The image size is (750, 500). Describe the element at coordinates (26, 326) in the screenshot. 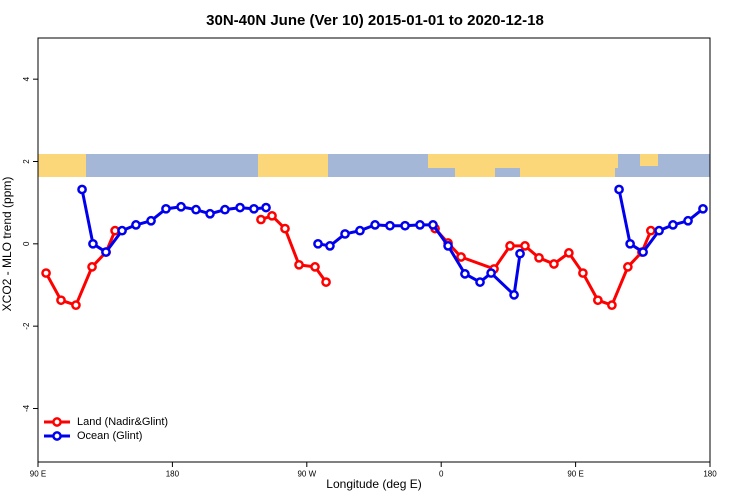

I see `y-tick-label: -2` at that location.